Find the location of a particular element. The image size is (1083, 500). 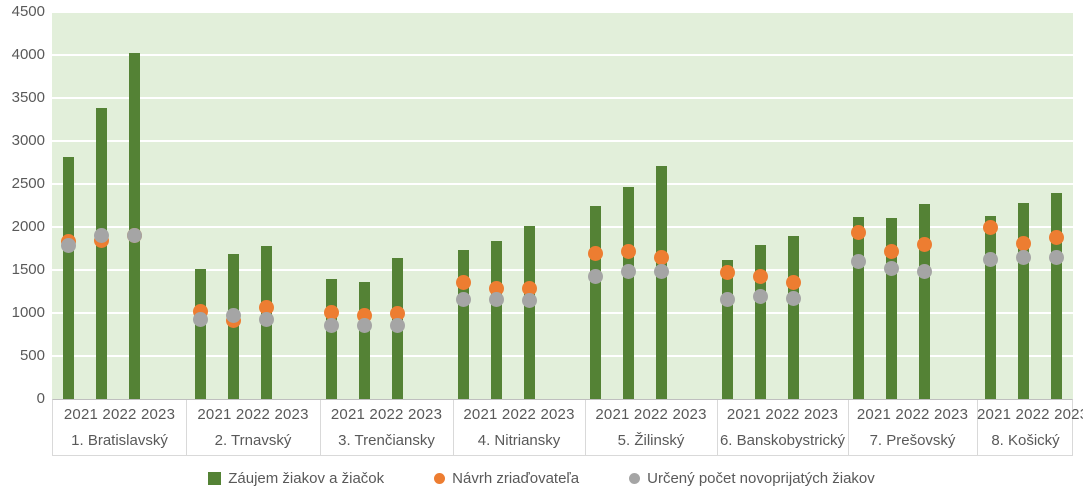

region-label: 4. Nitriansky is located at coordinates (519, 440).